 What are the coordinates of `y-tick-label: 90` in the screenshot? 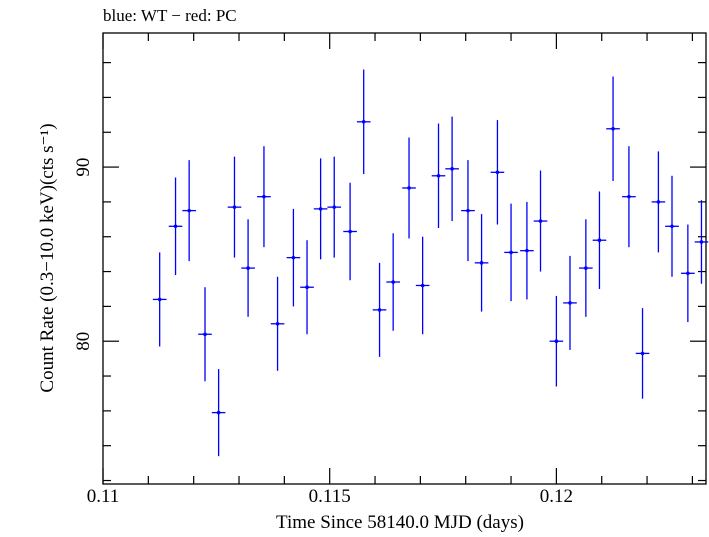 It's located at (83, 167).